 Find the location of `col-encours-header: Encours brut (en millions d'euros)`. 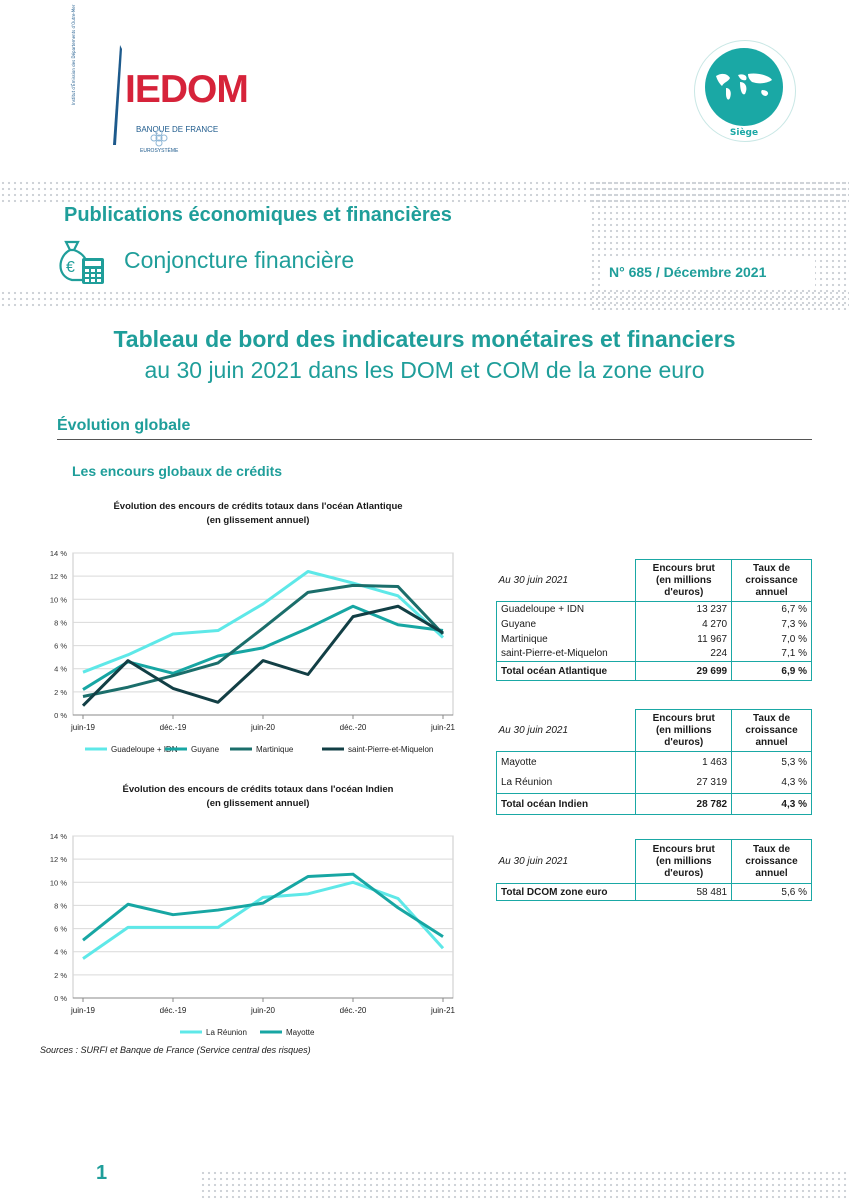

col-encours-header: Encours brut (en millions d'euros) is located at coordinates (684, 580).